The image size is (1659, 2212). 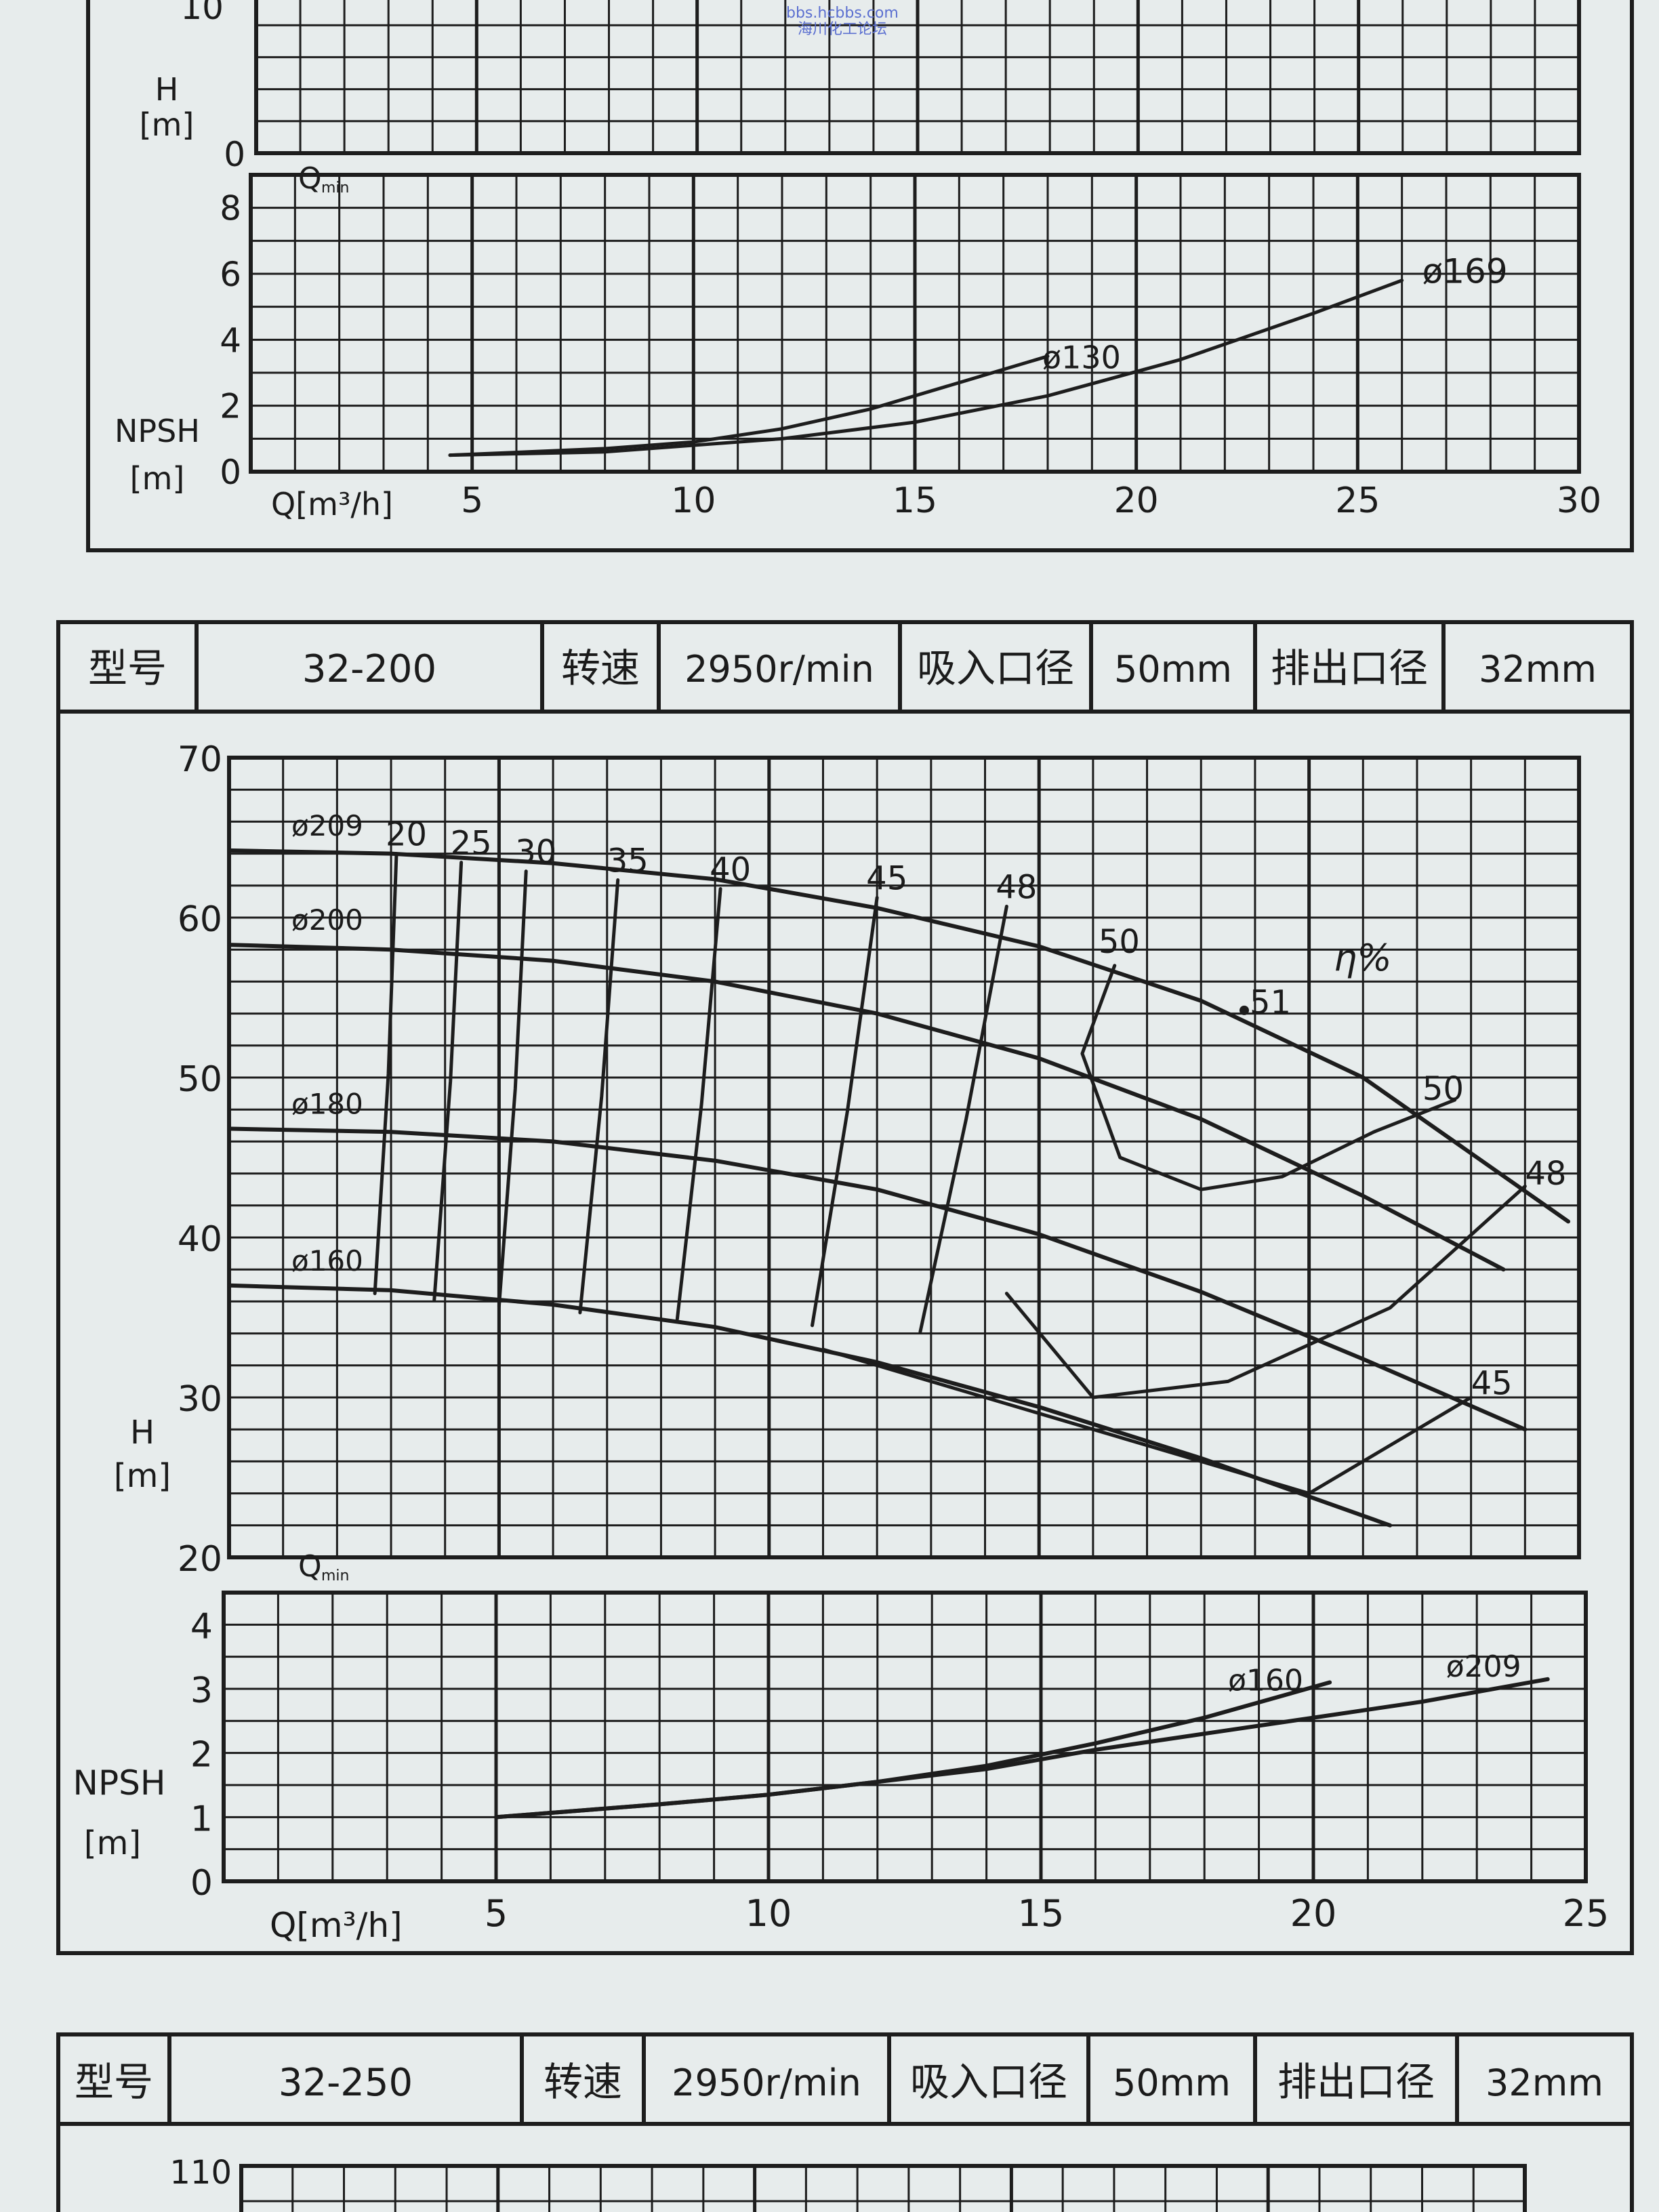 I want to click on efficiency-label-25: 25, so click(x=472, y=844).